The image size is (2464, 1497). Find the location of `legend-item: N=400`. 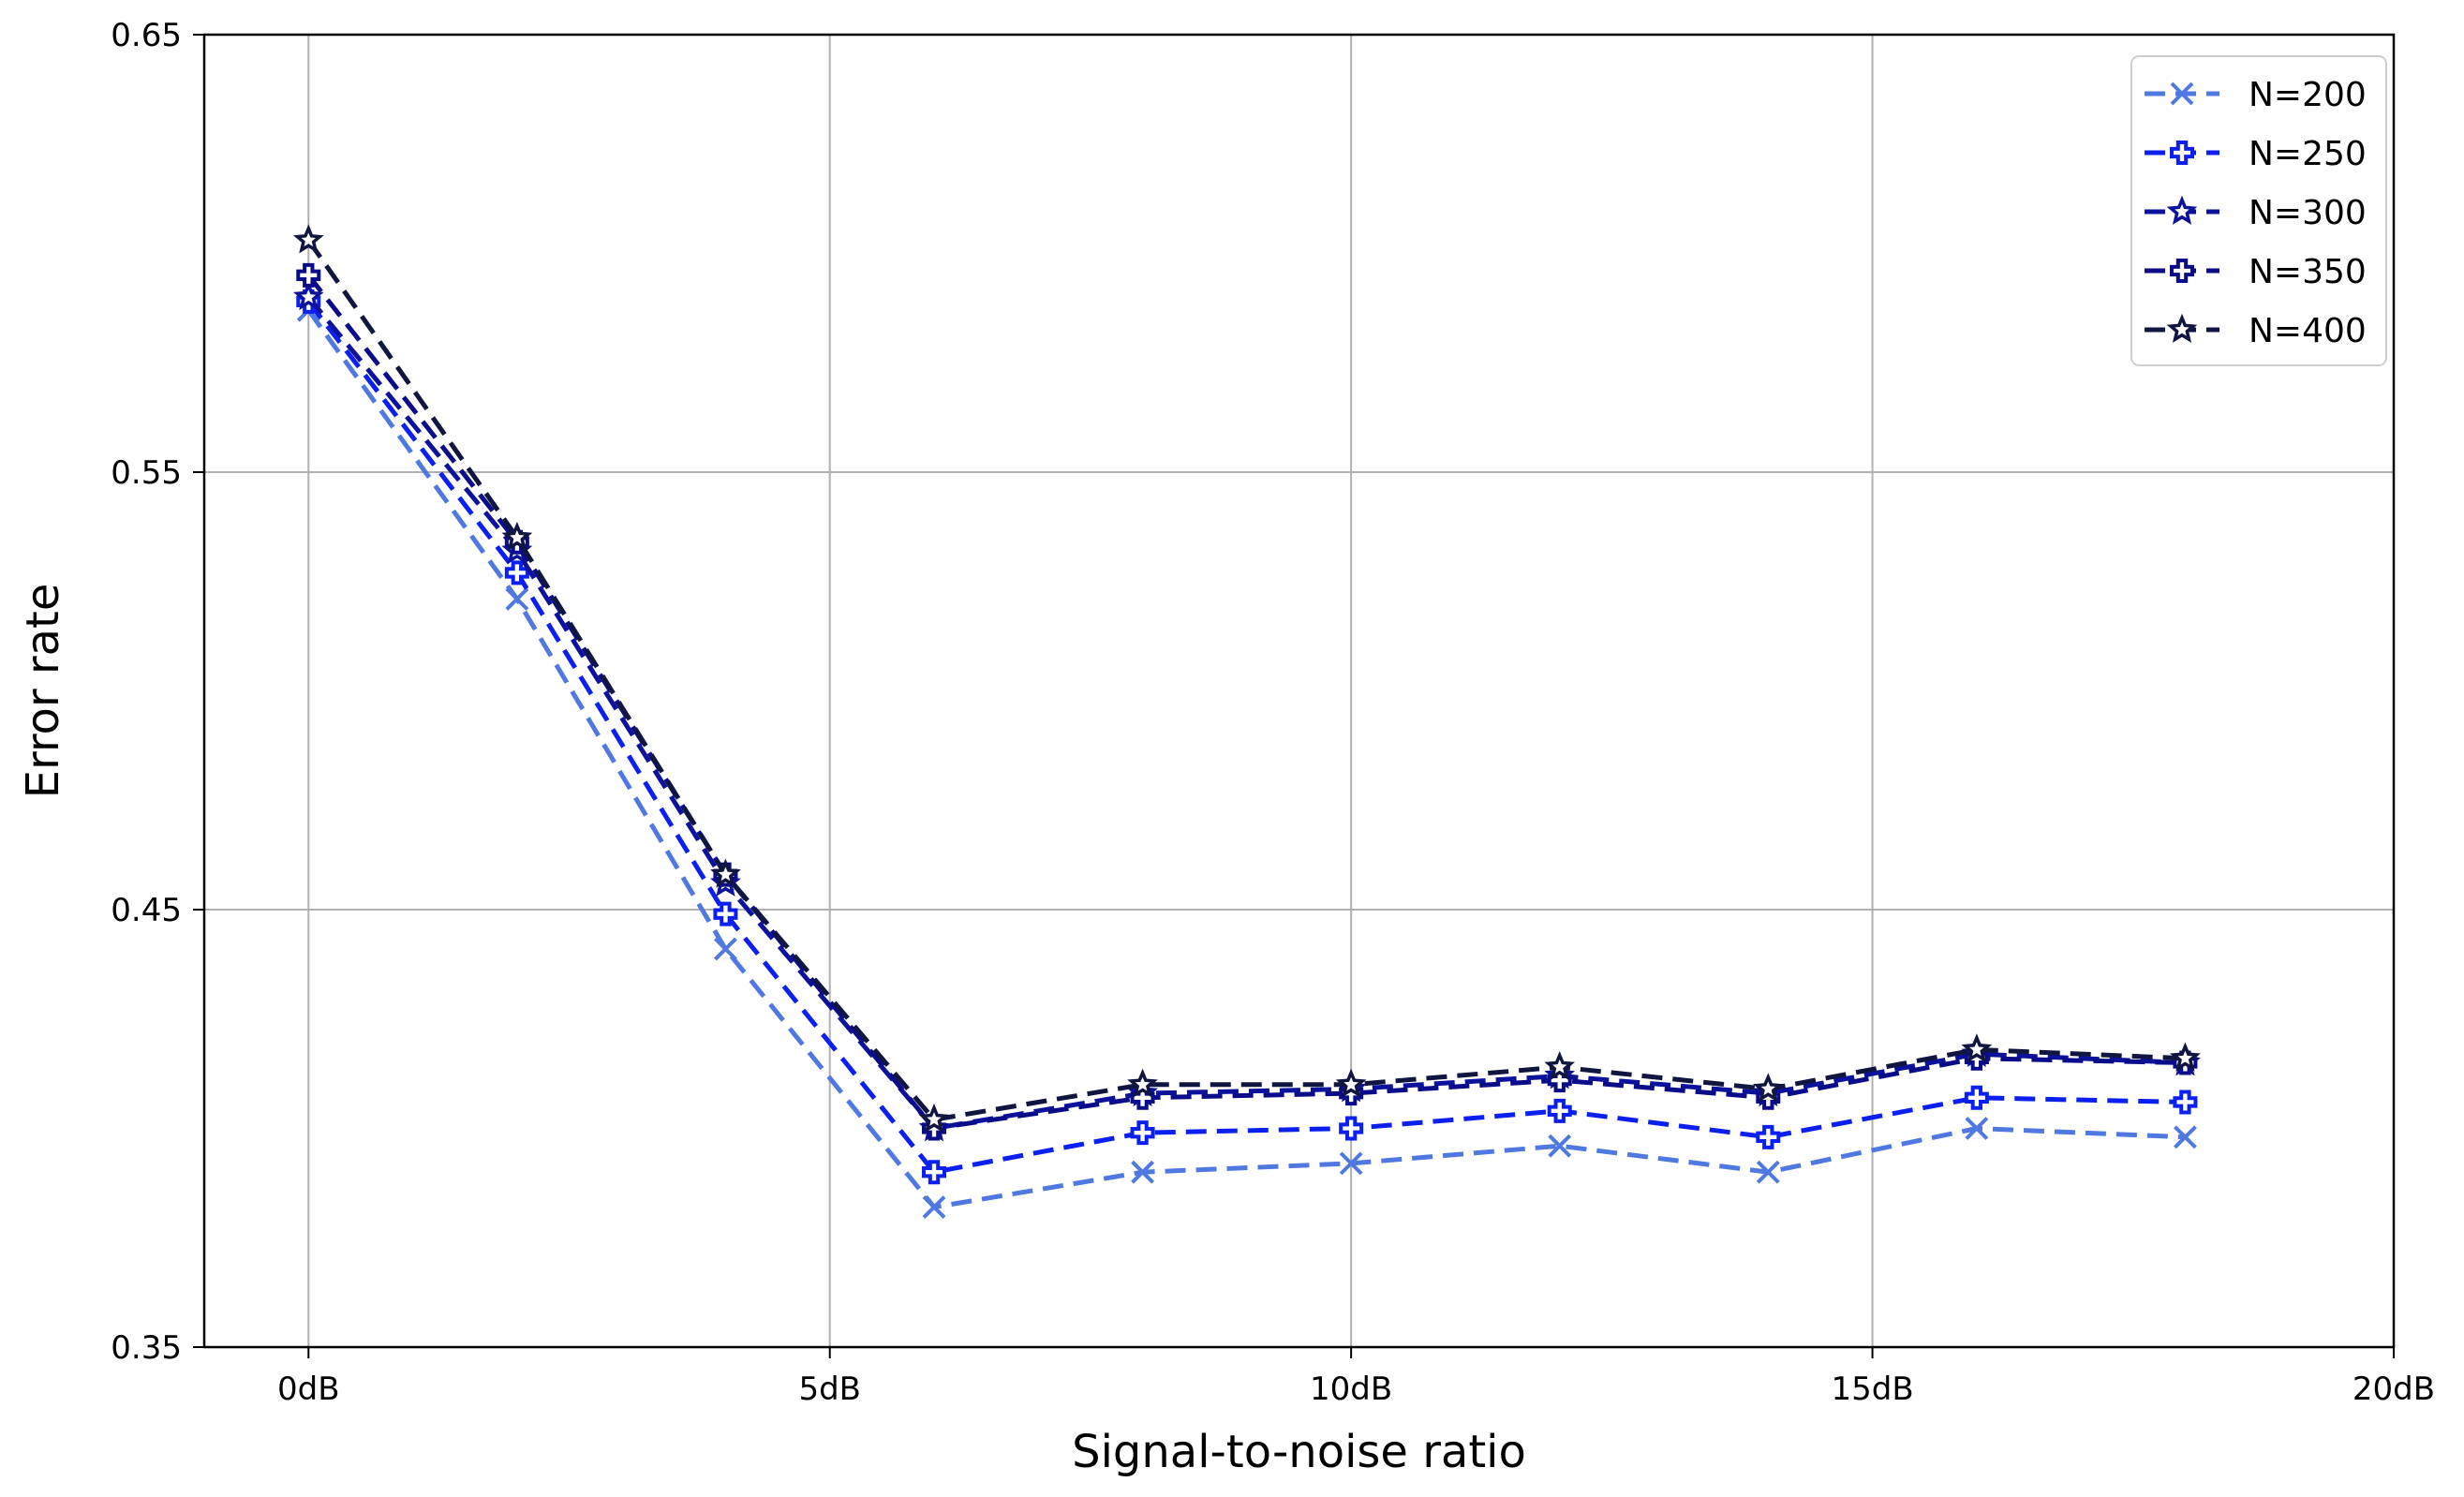

legend-item: N=400 is located at coordinates (2256, 331).